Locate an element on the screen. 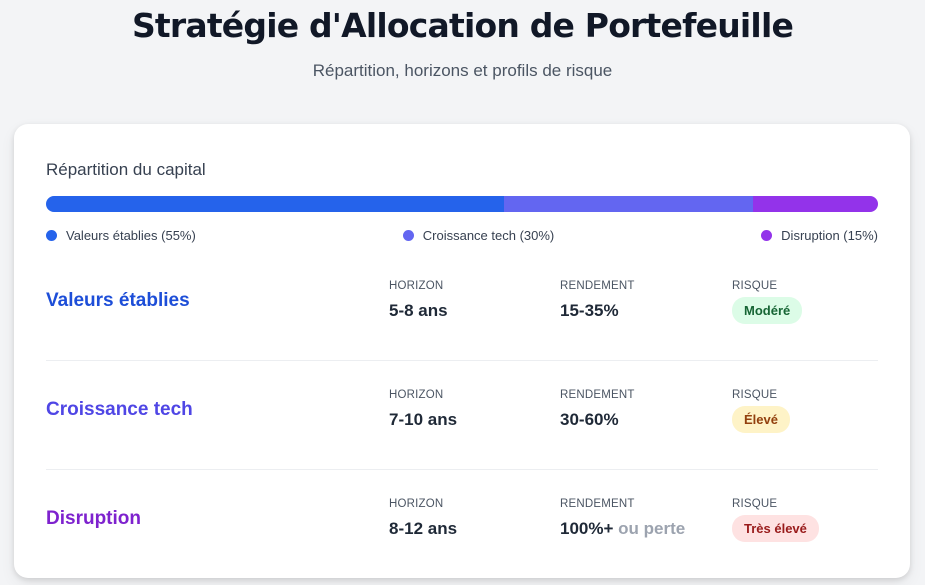  return-metric: RENDEMENT 30-60% is located at coordinates (597, 409).